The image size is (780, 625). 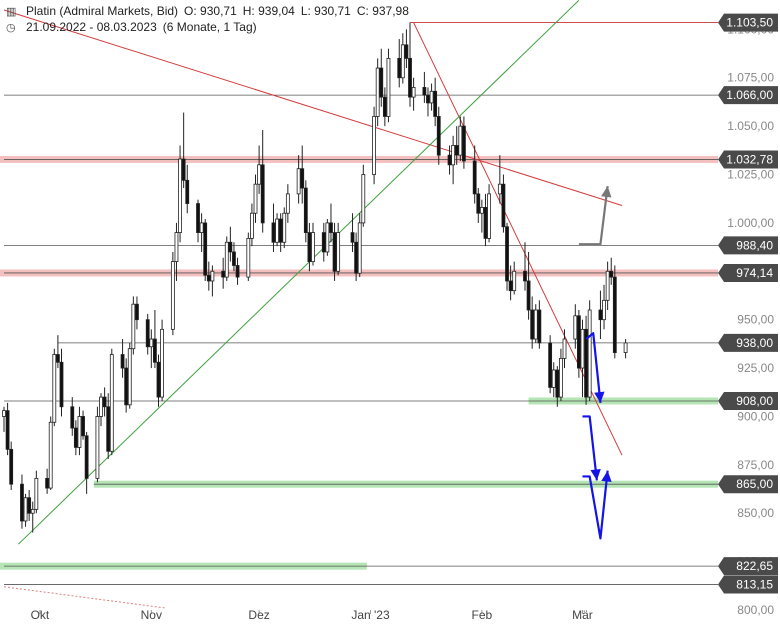 What do you see at coordinates (755, 513) in the screenshot?
I see `y-tick-label: 850,00` at bounding box center [755, 513].